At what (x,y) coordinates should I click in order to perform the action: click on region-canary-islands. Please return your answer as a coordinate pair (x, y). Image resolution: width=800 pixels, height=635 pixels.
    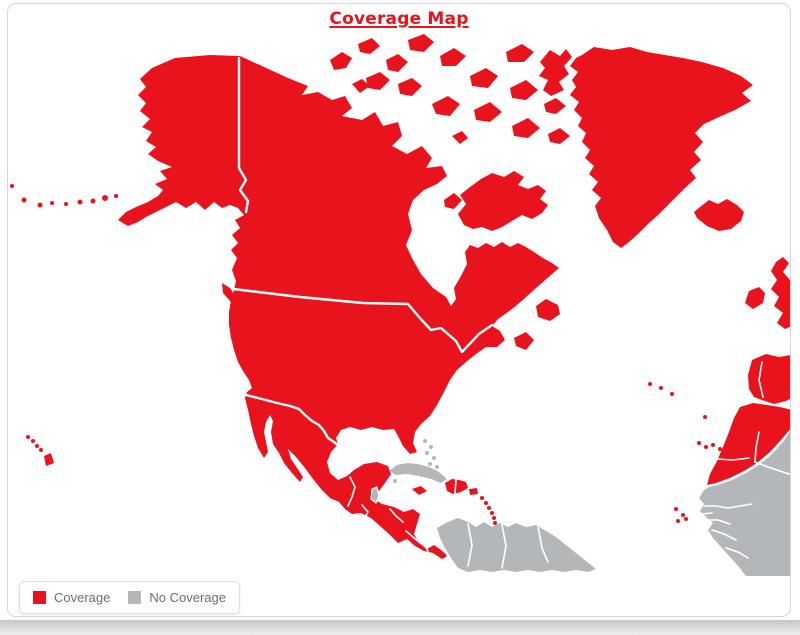
    Looking at the image, I should click on (709, 446).